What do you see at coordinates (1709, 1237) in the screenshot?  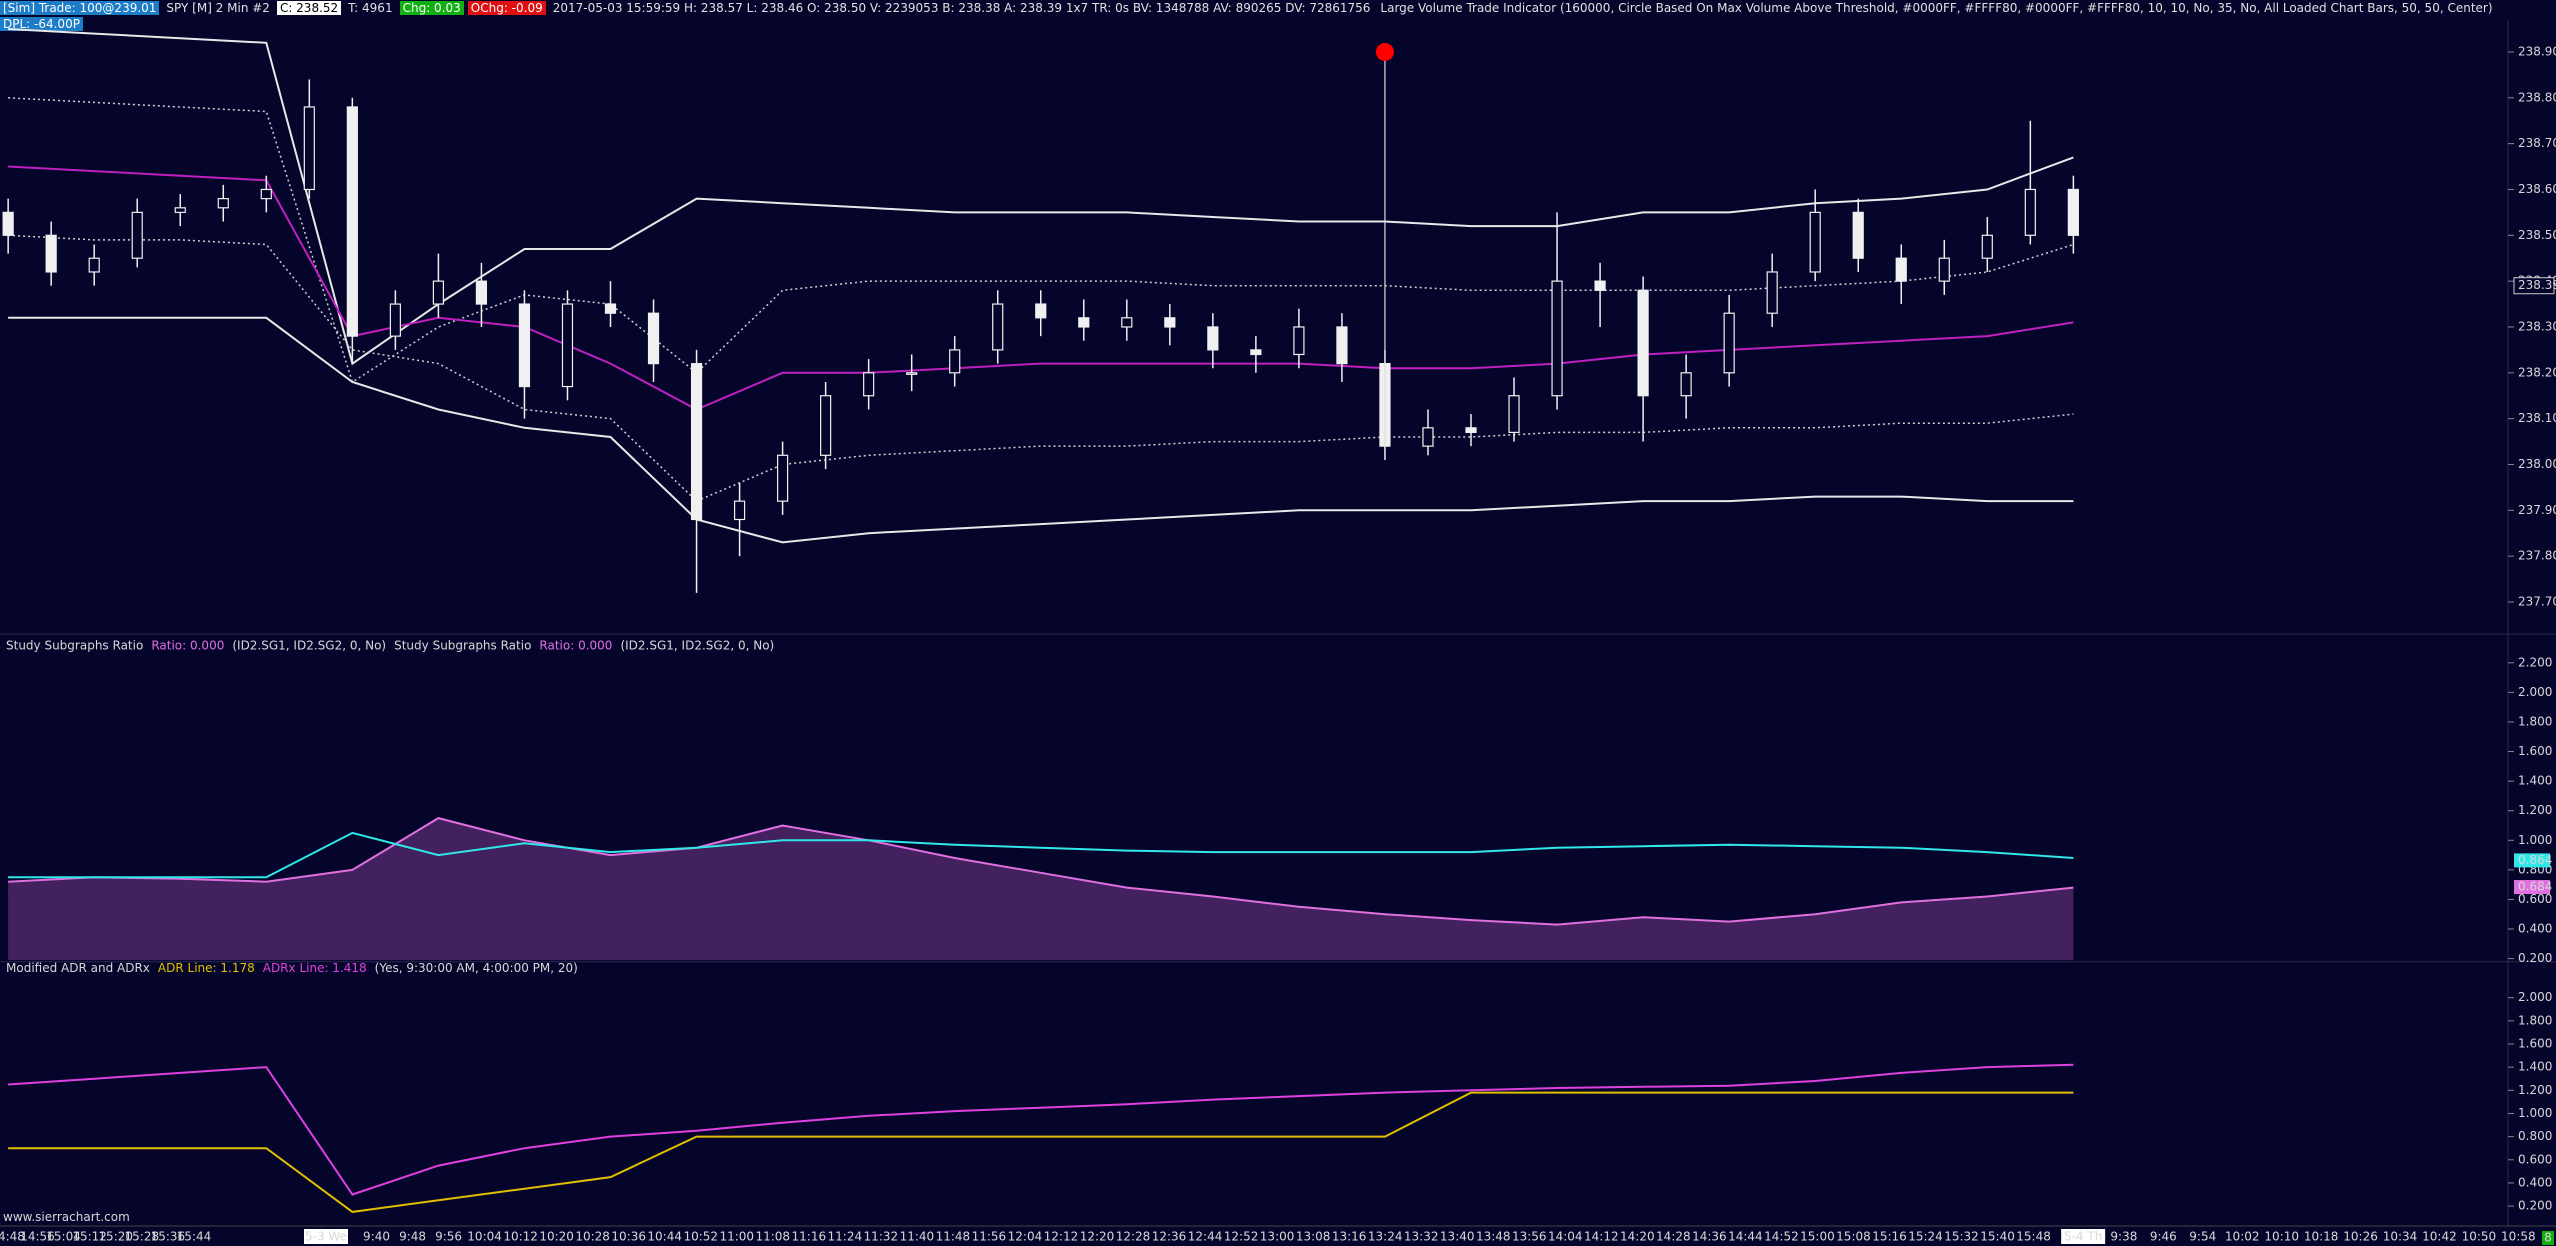 I see `time-label: 14:36` at bounding box center [1709, 1237].